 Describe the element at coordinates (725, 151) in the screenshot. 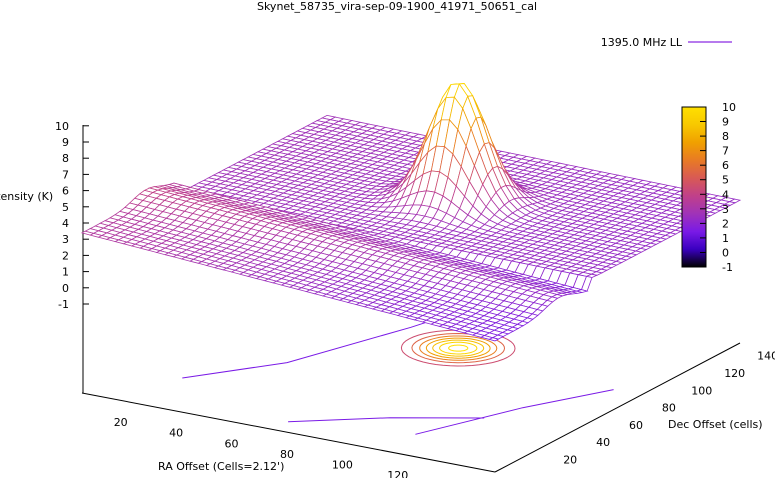

I see `colorbar-tick-label: 7` at that location.